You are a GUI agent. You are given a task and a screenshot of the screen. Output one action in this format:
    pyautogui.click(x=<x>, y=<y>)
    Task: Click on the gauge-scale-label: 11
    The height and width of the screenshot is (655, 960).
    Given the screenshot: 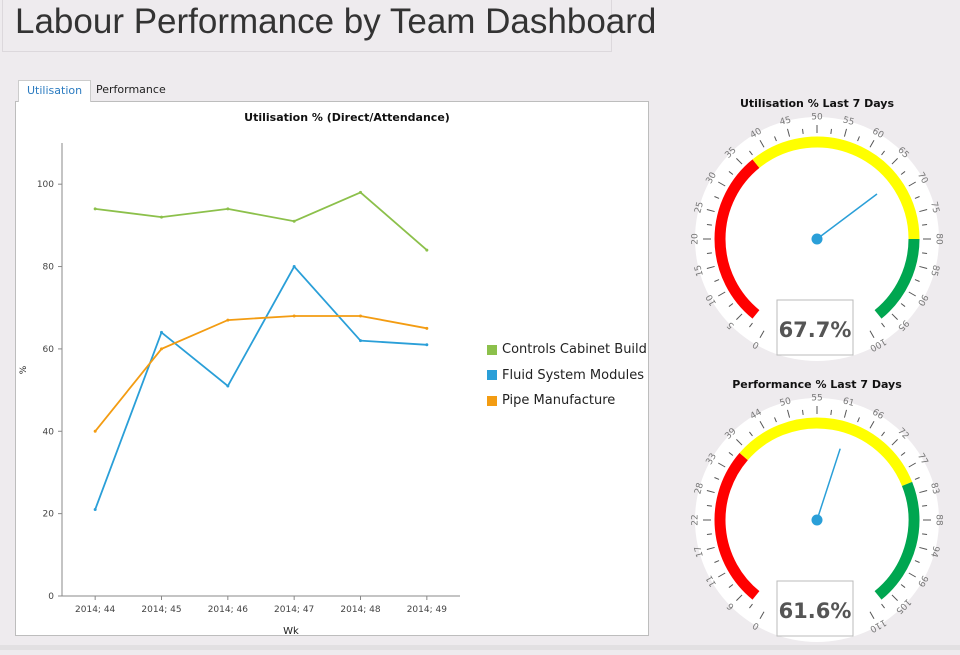 What is the action you would take?
    pyautogui.click(x=712, y=580)
    